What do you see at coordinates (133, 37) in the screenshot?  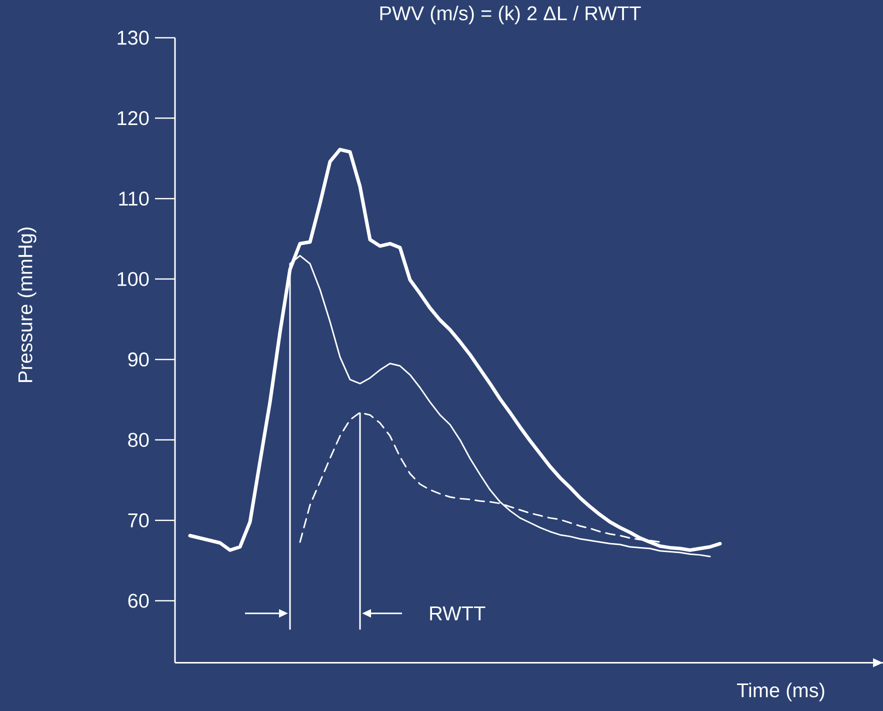 I see `y-tick-label: 130` at bounding box center [133, 37].